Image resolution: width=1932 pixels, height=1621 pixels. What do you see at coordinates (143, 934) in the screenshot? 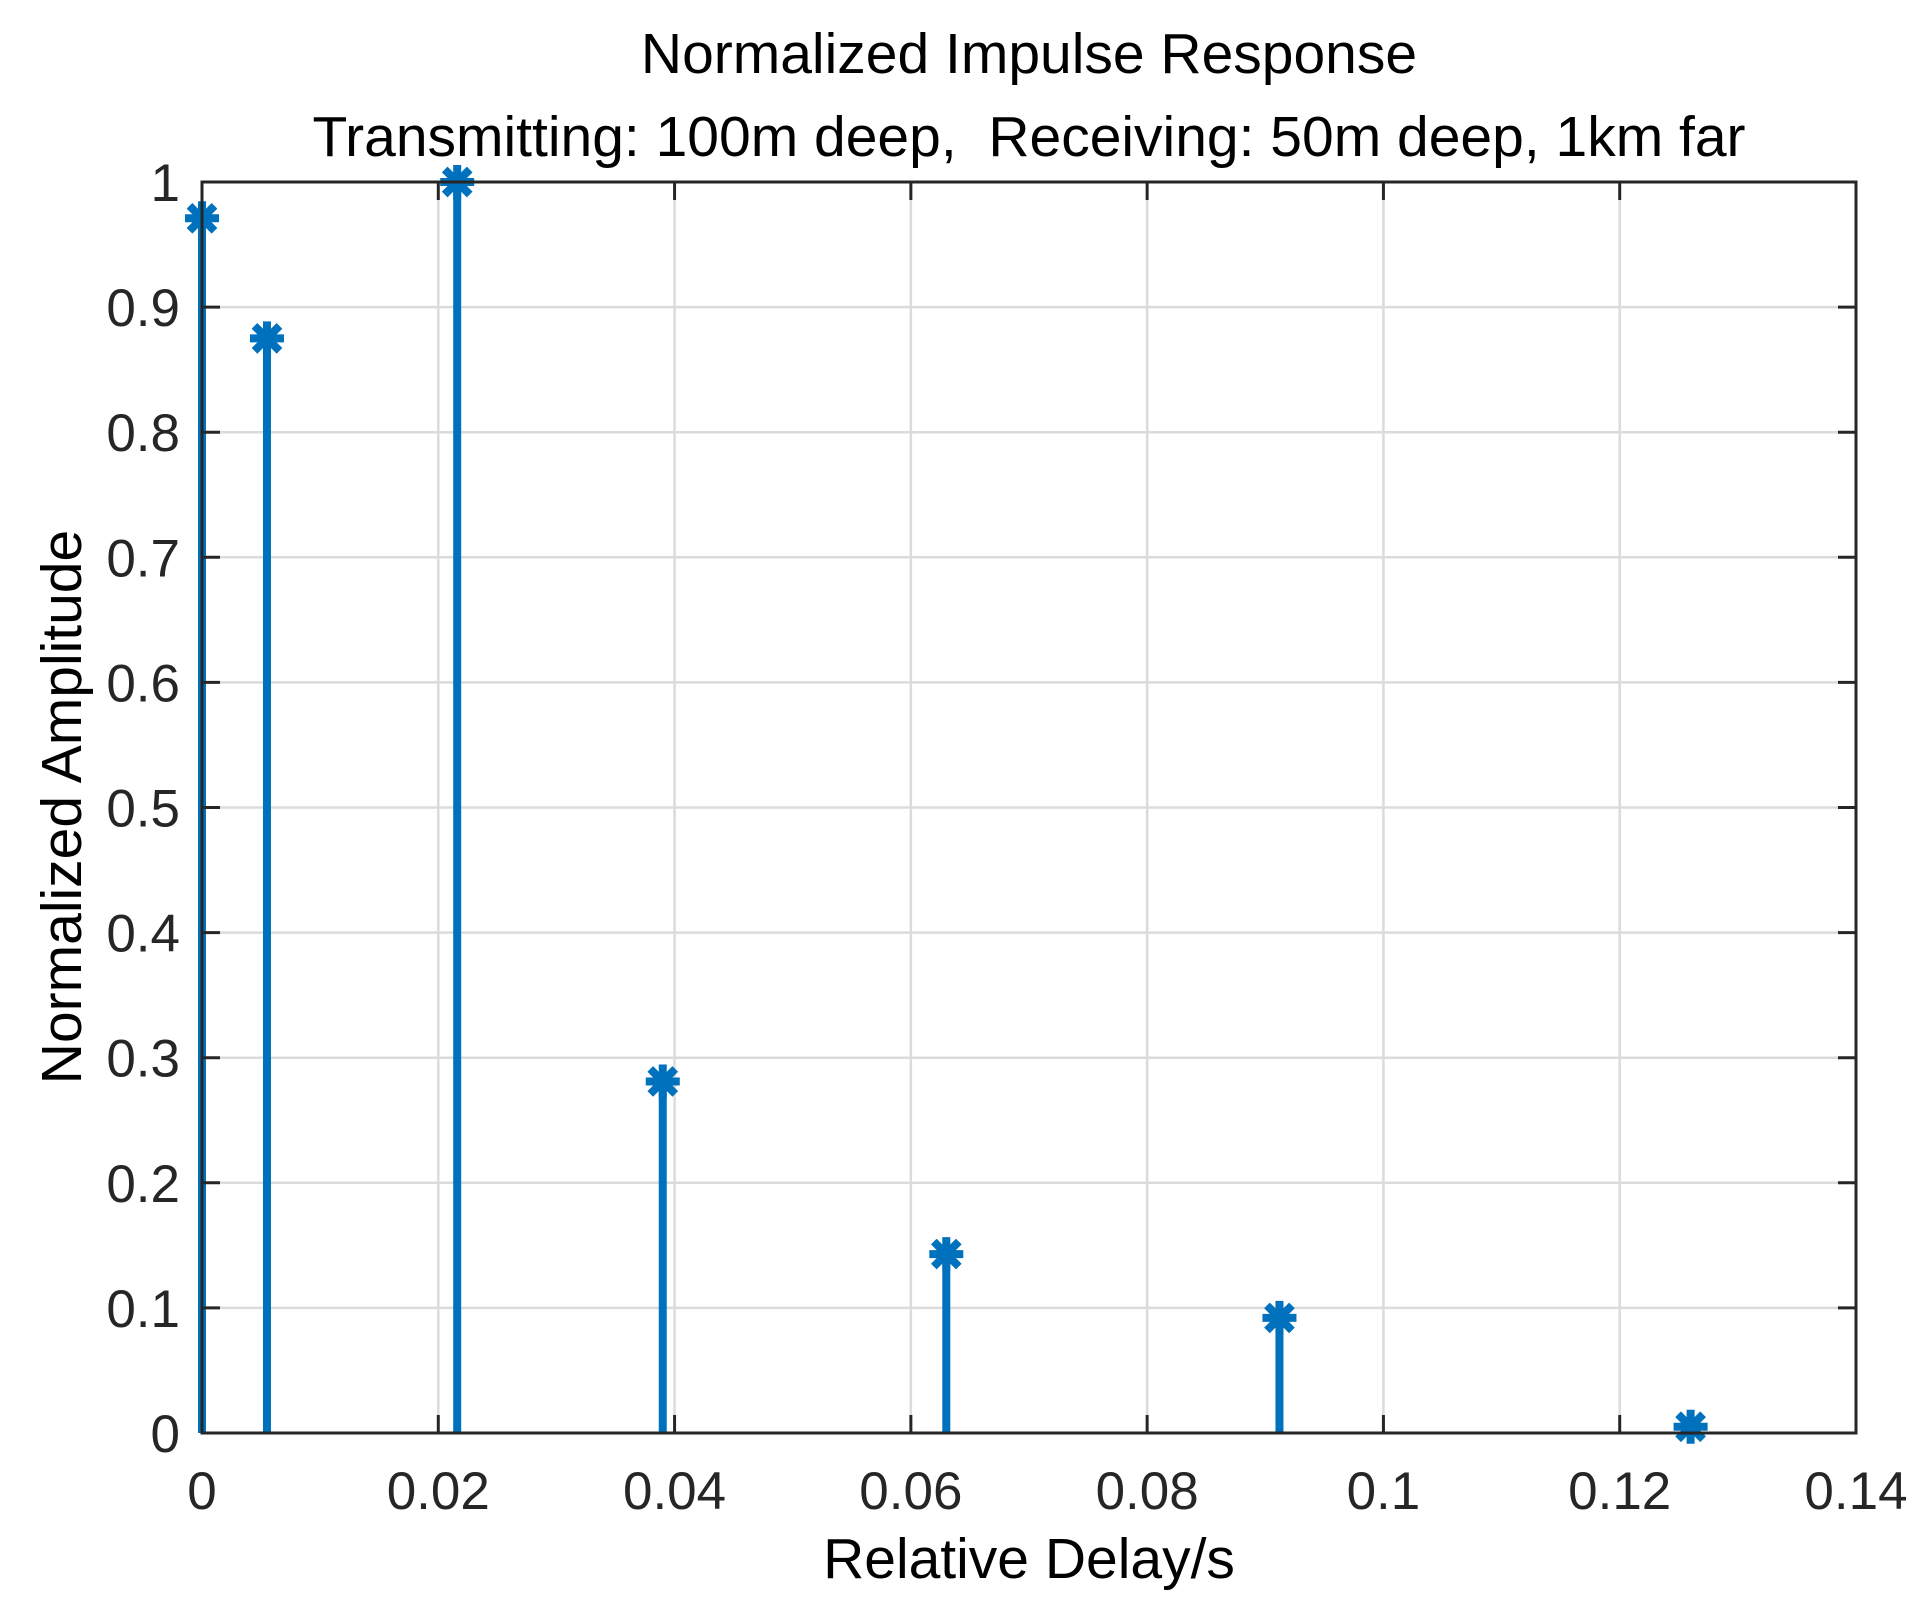
I see `y-tick-label: 0.4` at bounding box center [143, 934].